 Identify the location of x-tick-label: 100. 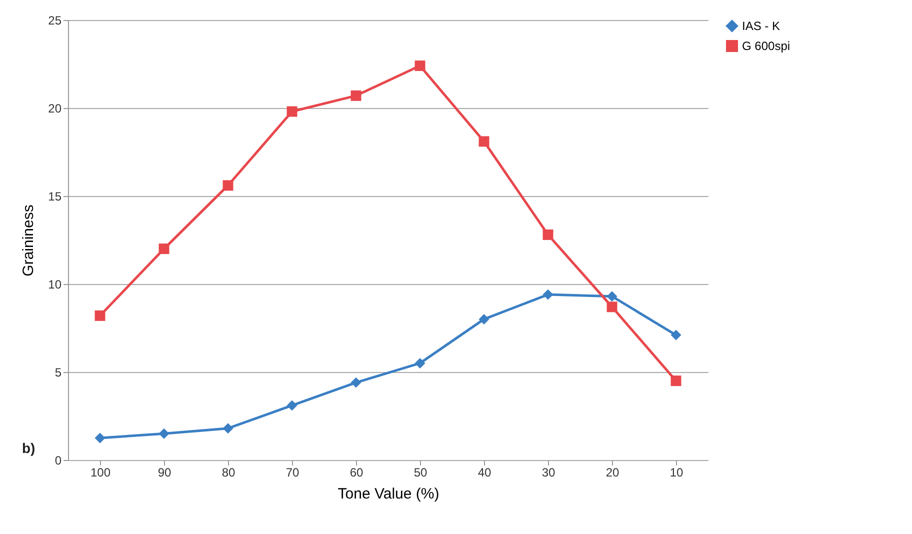
(100, 473).